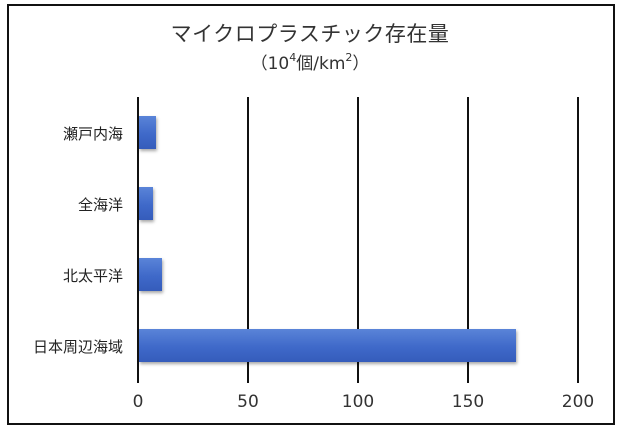 Image resolution: width=620 pixels, height=428 pixels. What do you see at coordinates (578, 402) in the screenshot?
I see `x-tick-label: 200` at bounding box center [578, 402].